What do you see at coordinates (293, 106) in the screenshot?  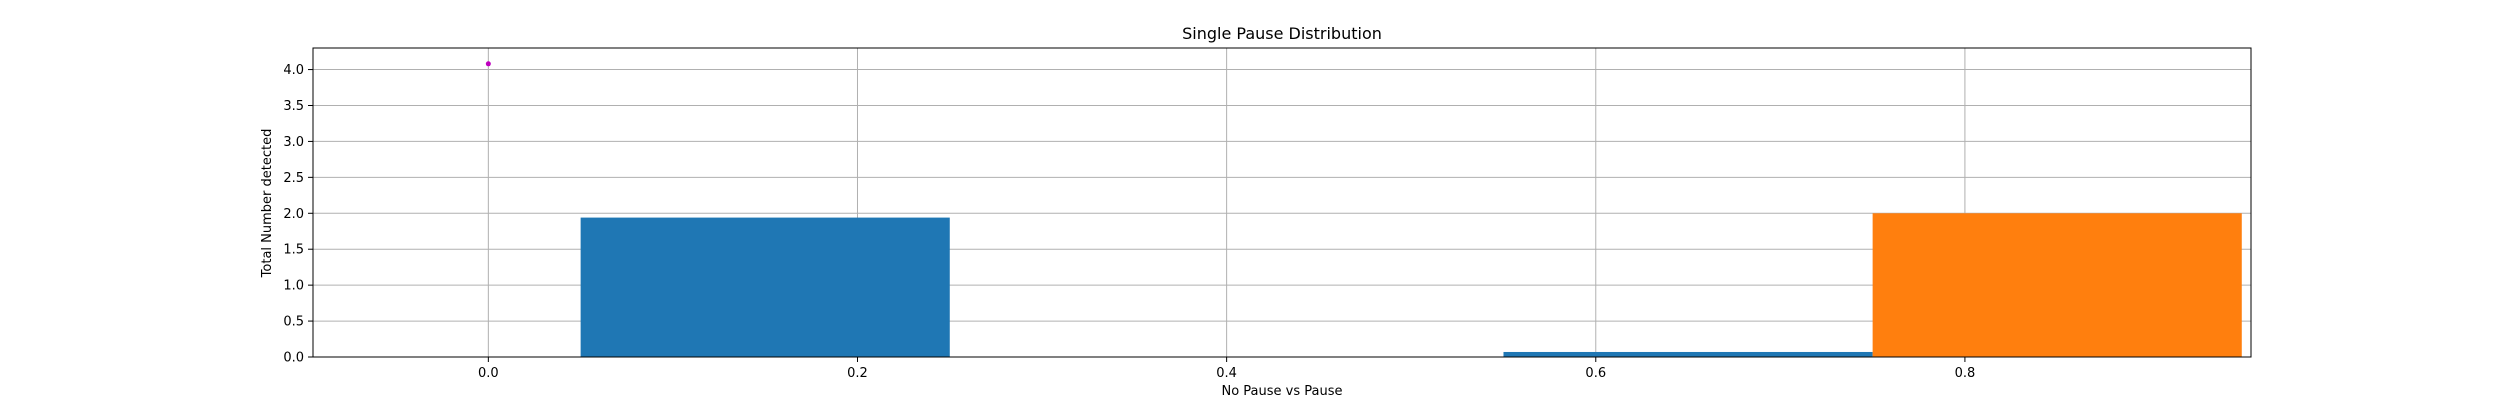 I see `y-tick-label: 3.5` at bounding box center [293, 106].